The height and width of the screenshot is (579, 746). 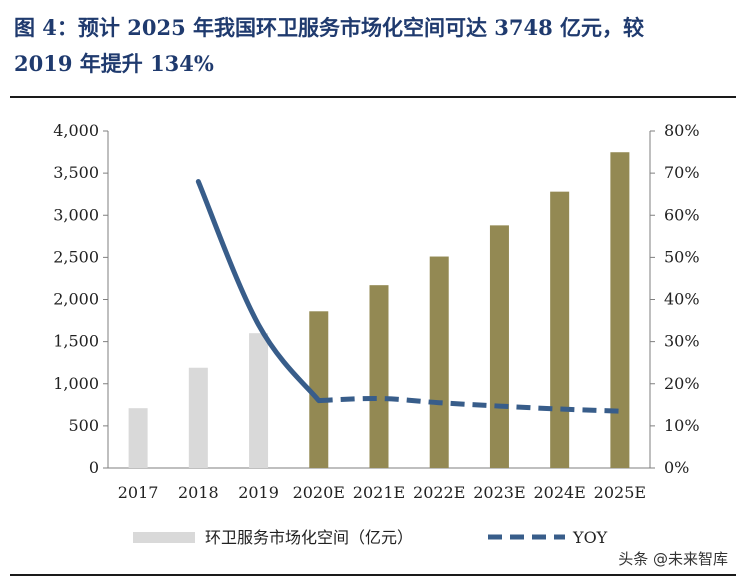 What do you see at coordinates (329, 27) in the screenshot?
I see `title-line-1: 图 4：预计 2025 年我国环卫服务市场化空间可达 3748 亿元，较` at bounding box center [329, 27].